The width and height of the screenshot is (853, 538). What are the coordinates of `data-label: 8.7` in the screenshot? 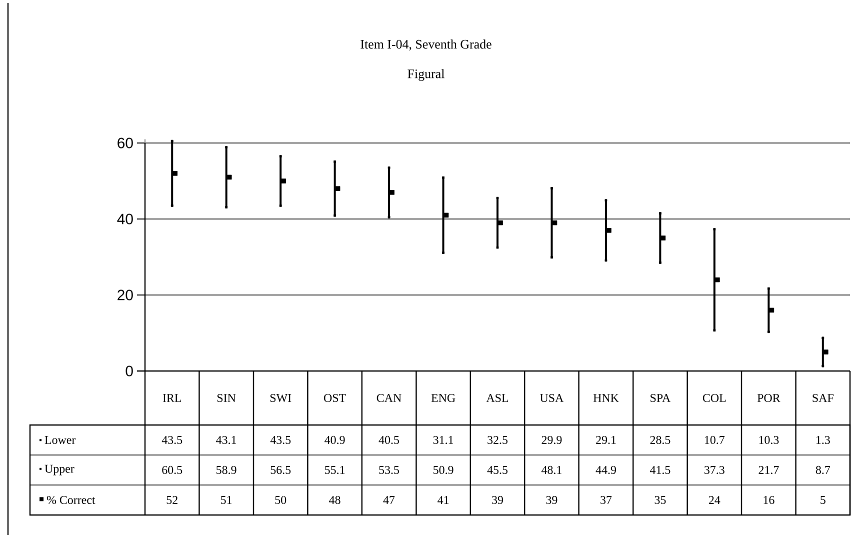 It's located at (823, 470).